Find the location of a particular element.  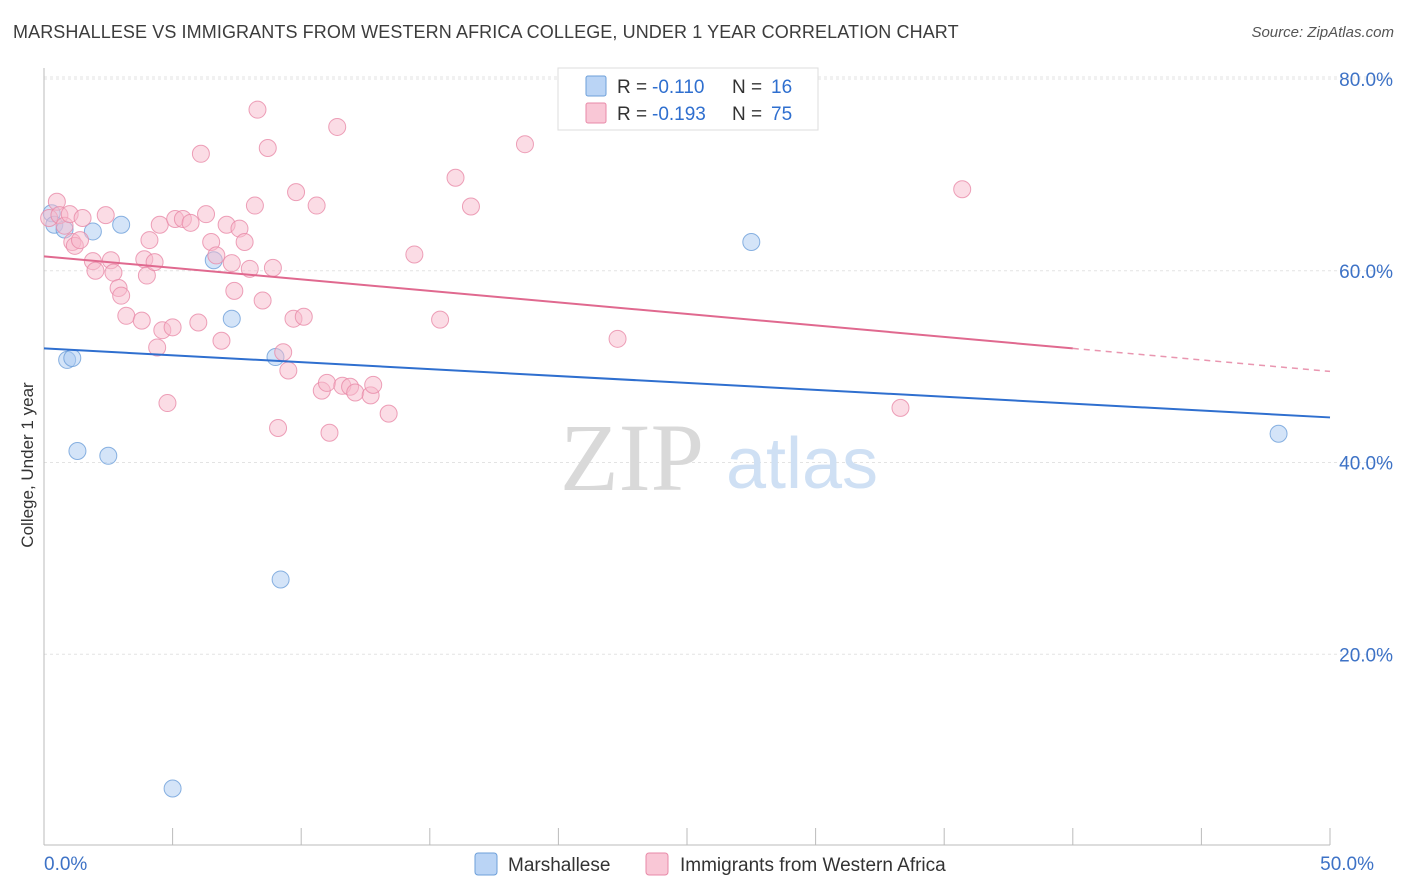

y-tick-label: 60.0% is located at coordinates (1366, 272).